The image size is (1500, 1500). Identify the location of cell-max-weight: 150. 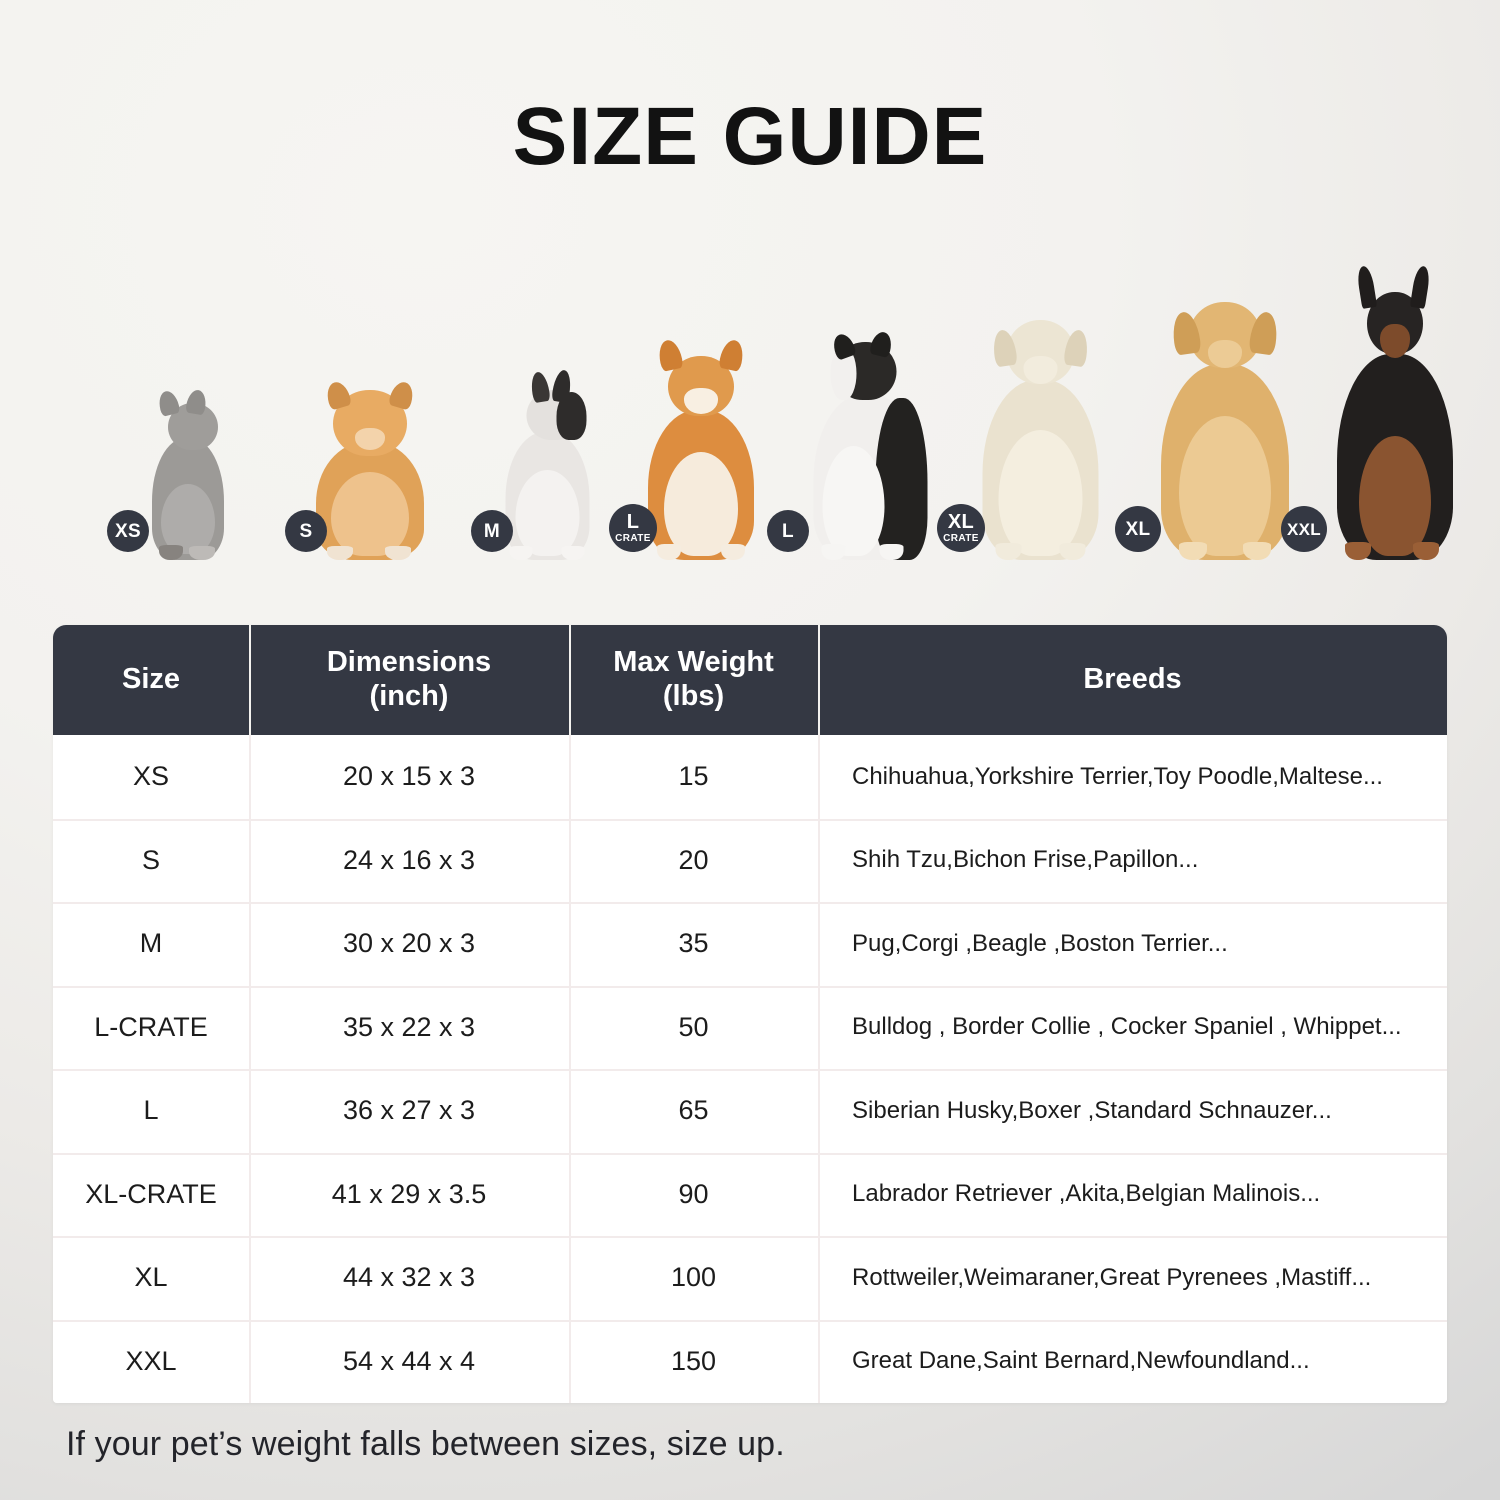
(693, 1361).